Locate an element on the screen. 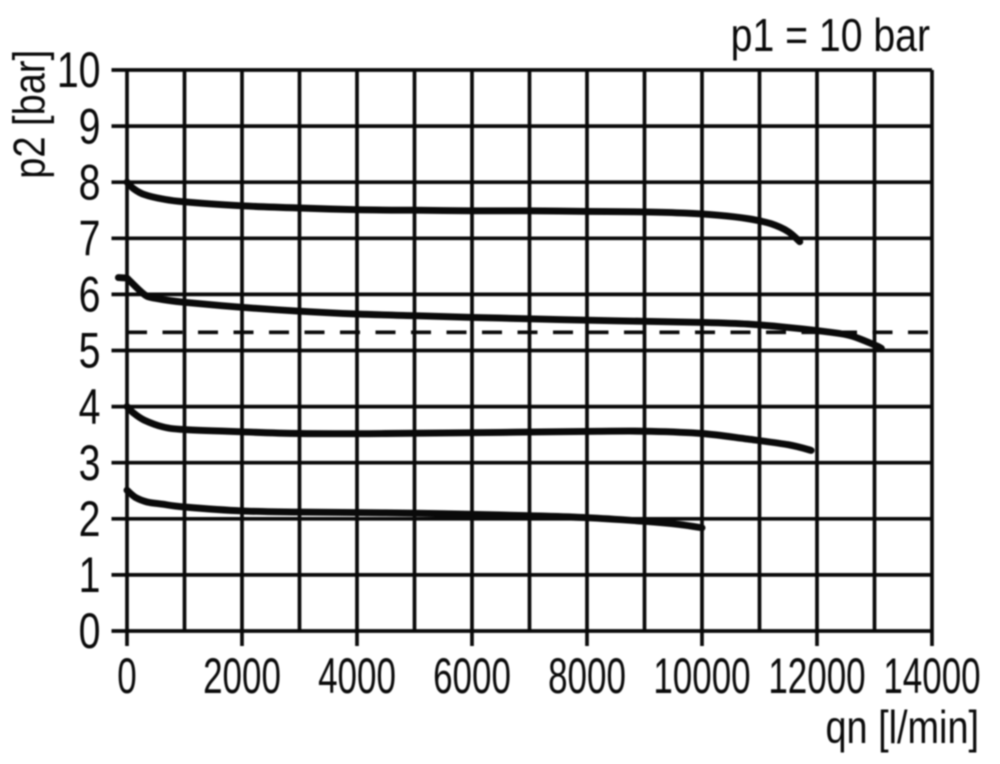  svg-text: p1 = 10 bar is located at coordinates (830, 36).